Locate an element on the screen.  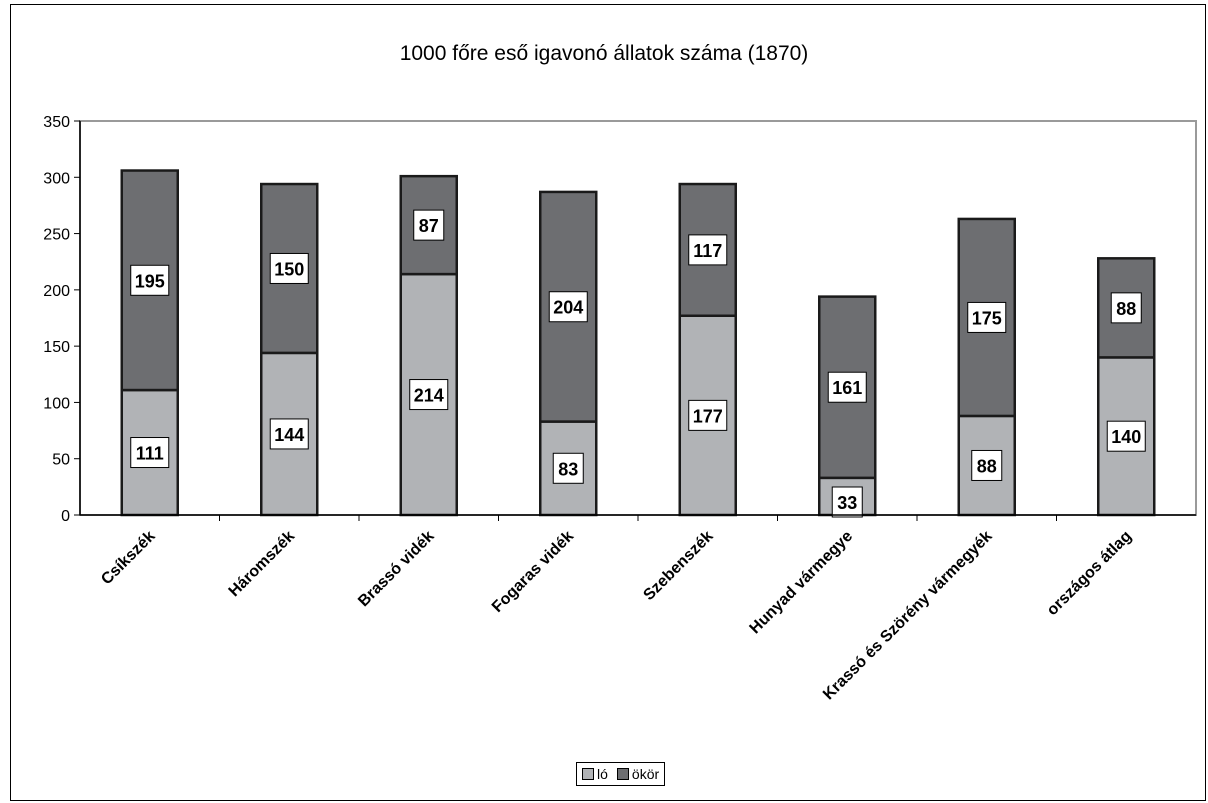
data-label-lo-2: 214 is located at coordinates (429, 396).